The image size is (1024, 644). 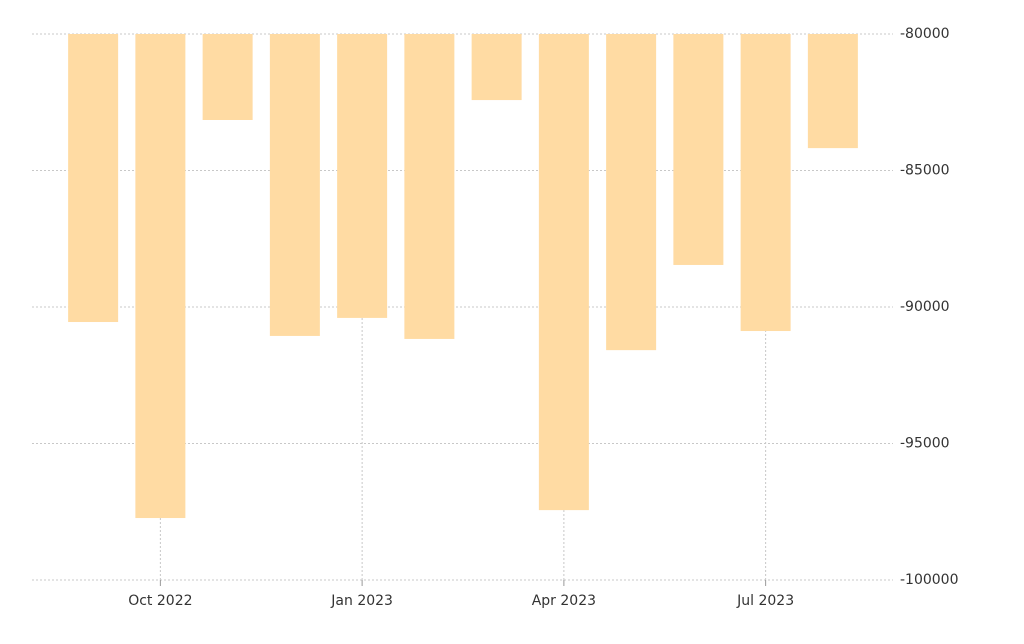 I want to click on y-tick-label: -100000, so click(x=929, y=580).